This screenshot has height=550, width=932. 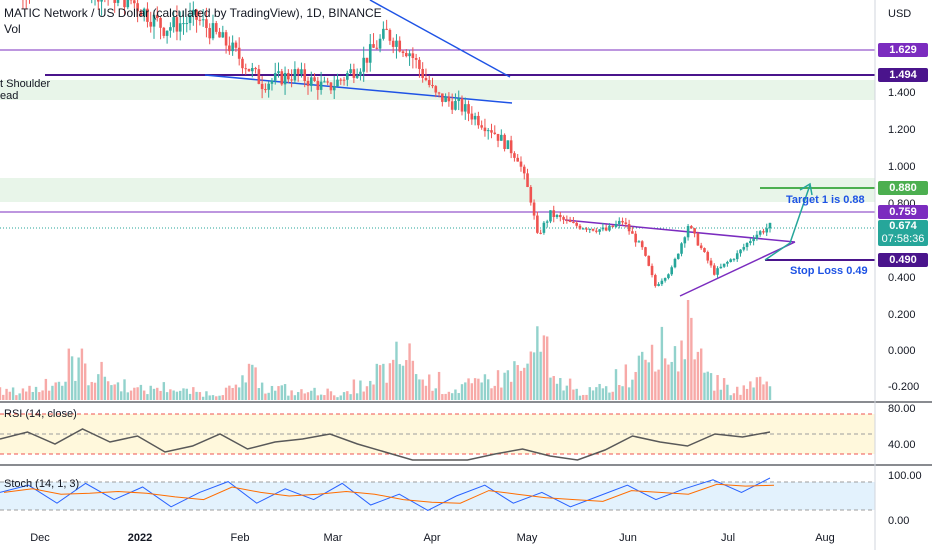 I want to click on badge-0759: 0.759, so click(x=903, y=212).